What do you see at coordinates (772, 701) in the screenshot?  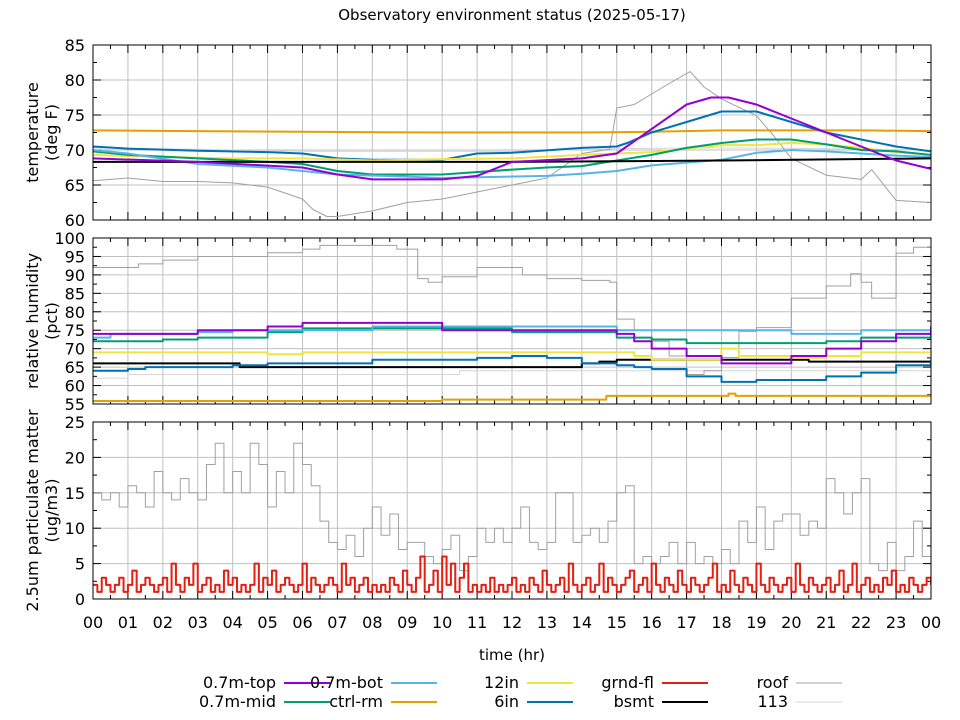 I see `legend-label: 113` at bounding box center [772, 701].